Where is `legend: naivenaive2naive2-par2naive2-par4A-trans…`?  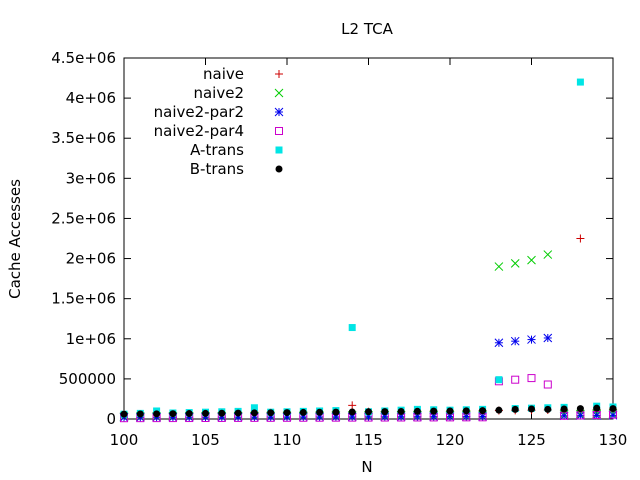
legend: naivenaive2naive2-par2naive2-par4A-trans… is located at coordinates (219, 121).